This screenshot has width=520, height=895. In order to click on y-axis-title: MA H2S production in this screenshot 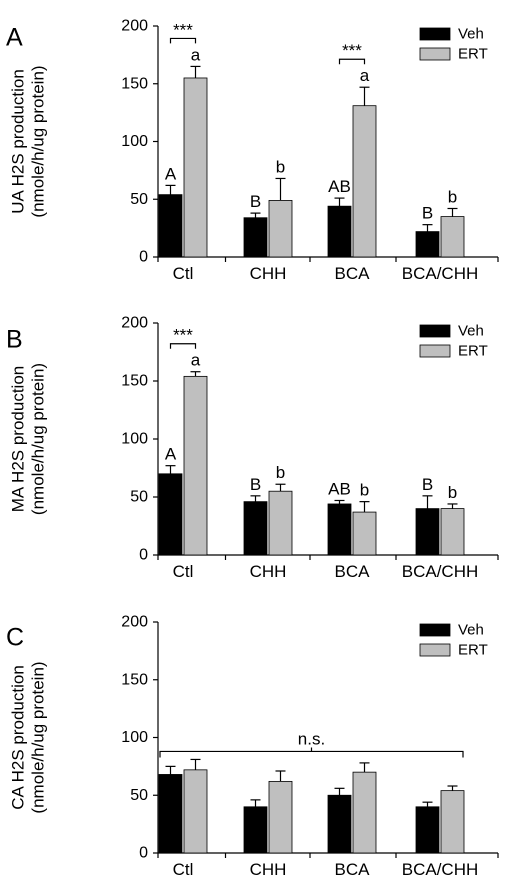, I will do `click(18, 439)`.